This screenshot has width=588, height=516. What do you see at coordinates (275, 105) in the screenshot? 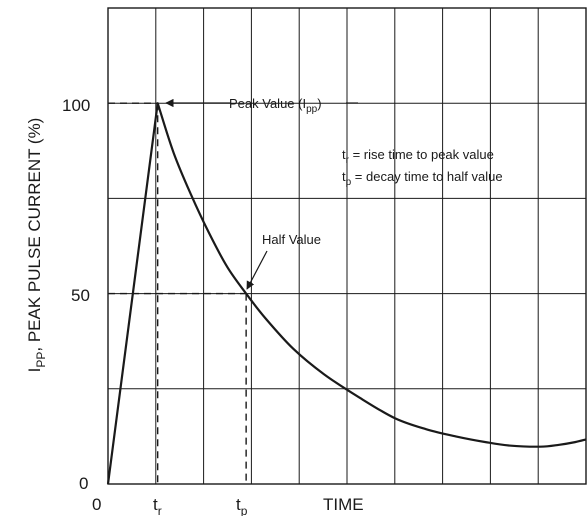
I see `peak-value-annotation: Peak Value (Ipp)` at bounding box center [275, 105].